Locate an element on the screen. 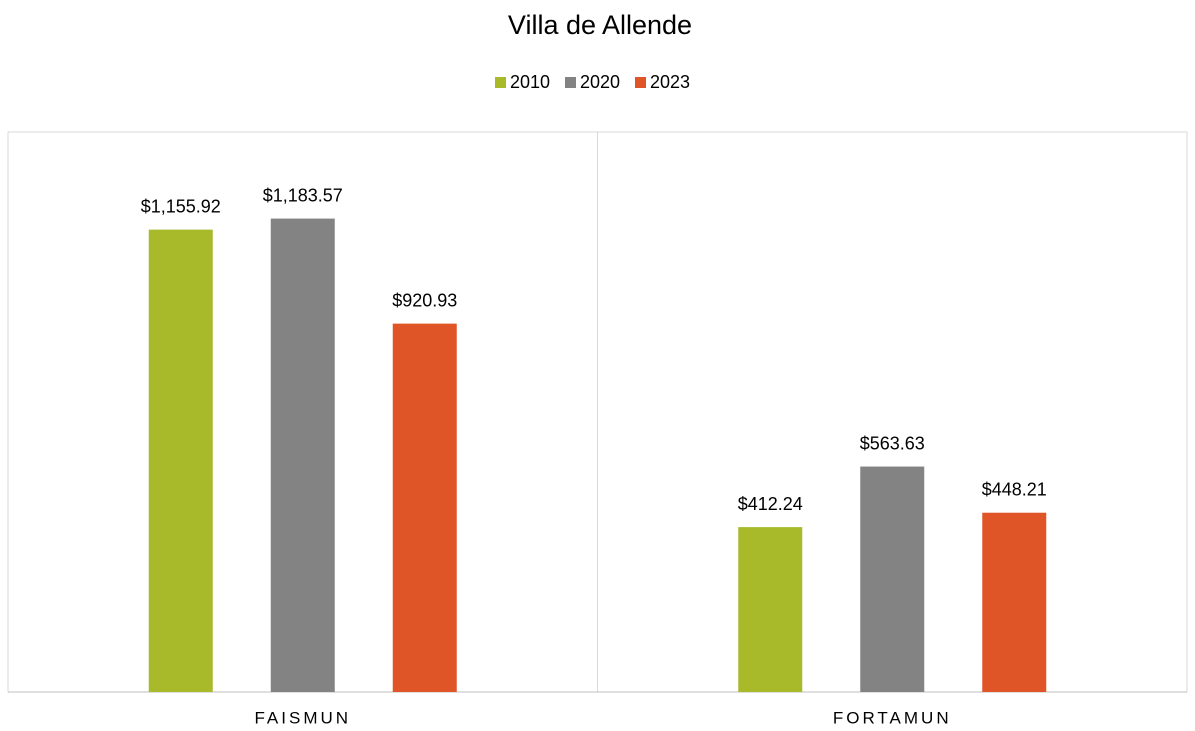  data-label: $448.21 is located at coordinates (1014, 489).